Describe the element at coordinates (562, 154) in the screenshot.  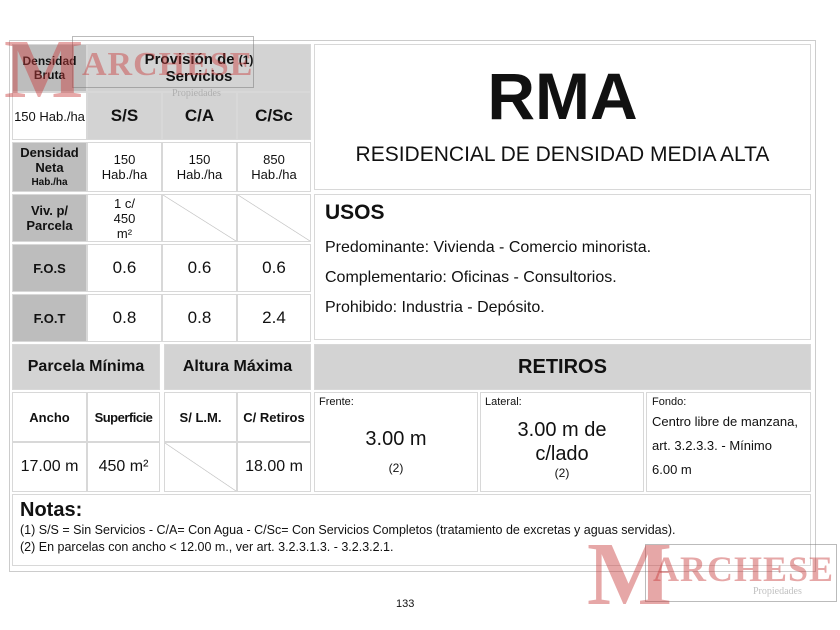
I see `zone-name: RESIDENCIAL DE DENSIDAD MEDIA ALTA` at that location.